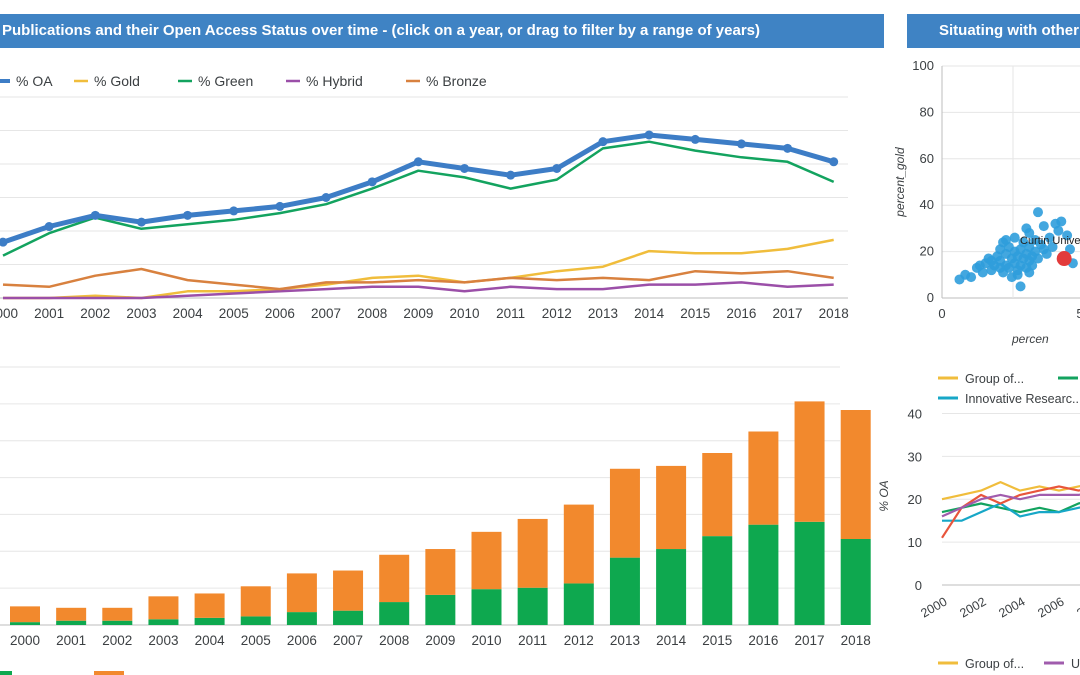  Describe the element at coordinates (25, 640) in the screenshot. I see `tick-label: 2000` at that location.